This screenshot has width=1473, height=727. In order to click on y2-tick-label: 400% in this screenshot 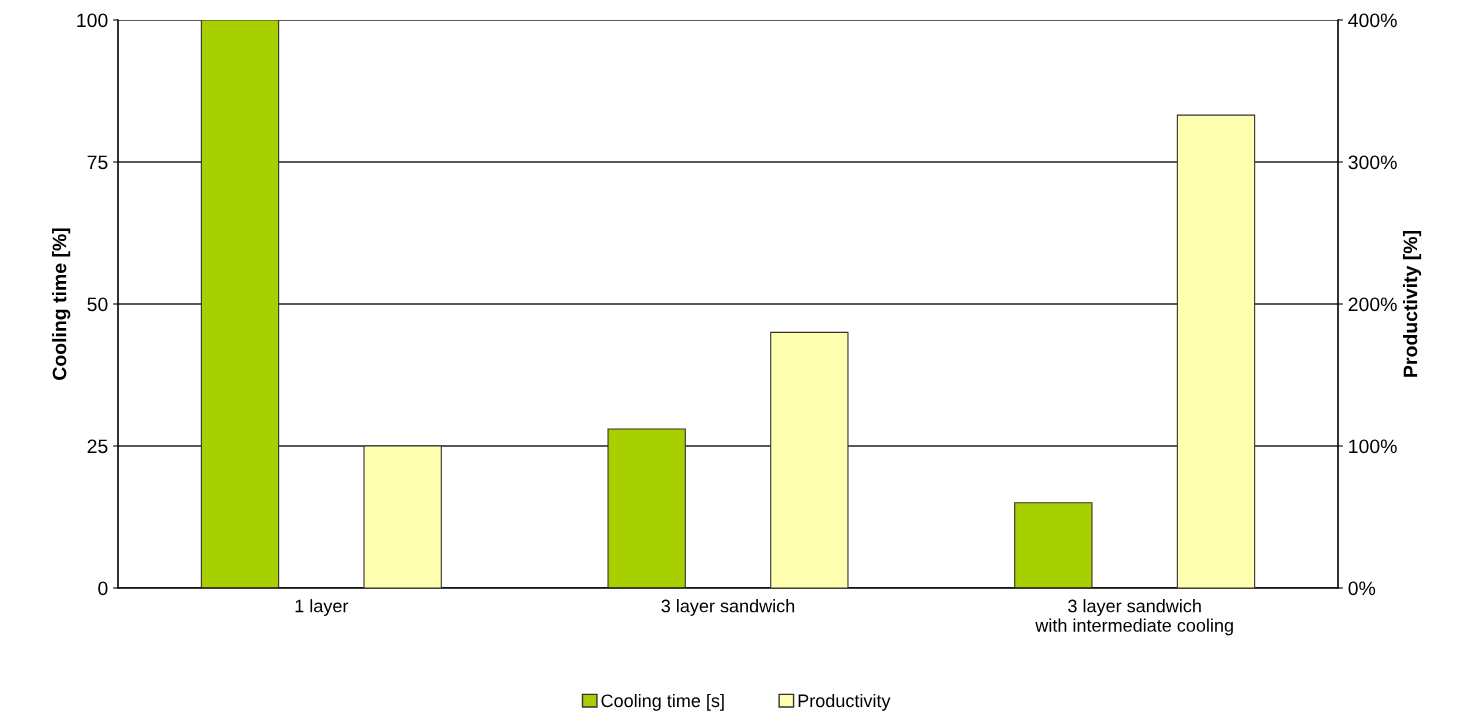, I will do `click(1372, 20)`.